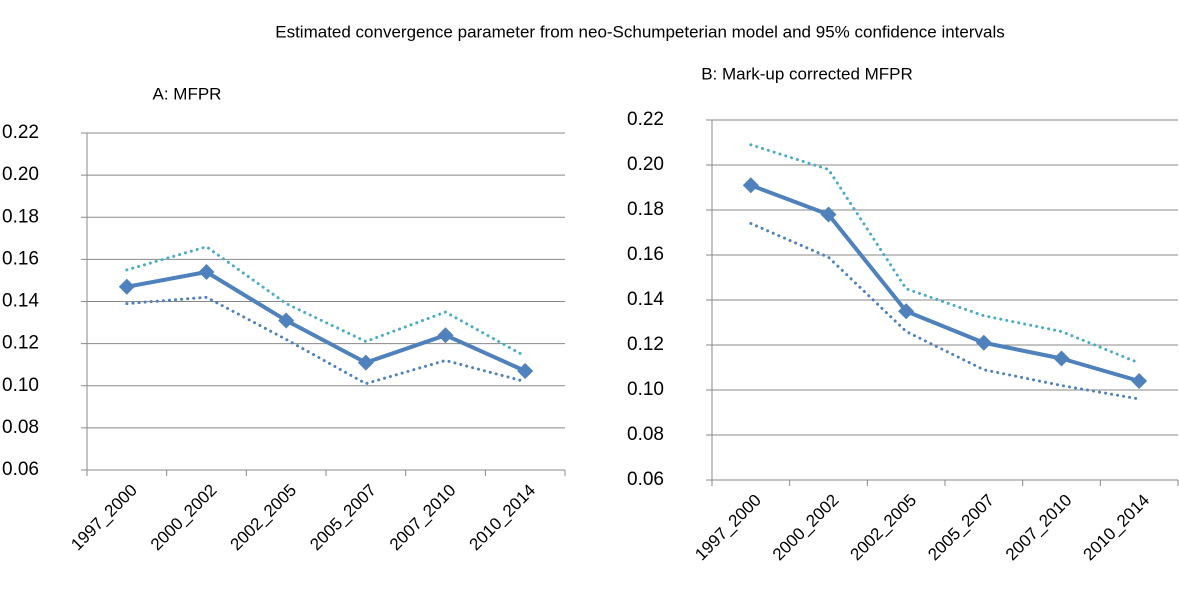 The image size is (1179, 595). Describe the element at coordinates (187, 93) in the screenshot. I see `chart-title: A: MFPR` at that location.